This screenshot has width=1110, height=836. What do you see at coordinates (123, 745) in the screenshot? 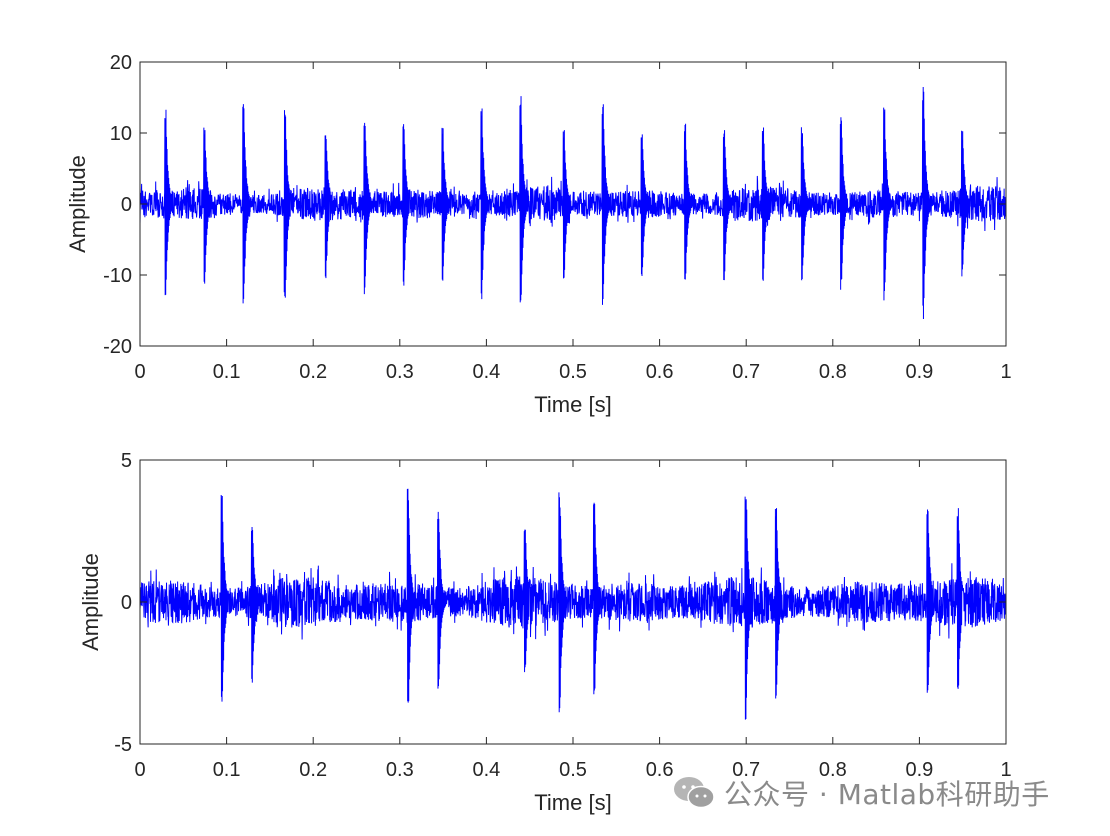
I see `y-tick-label: -5` at bounding box center [123, 745].